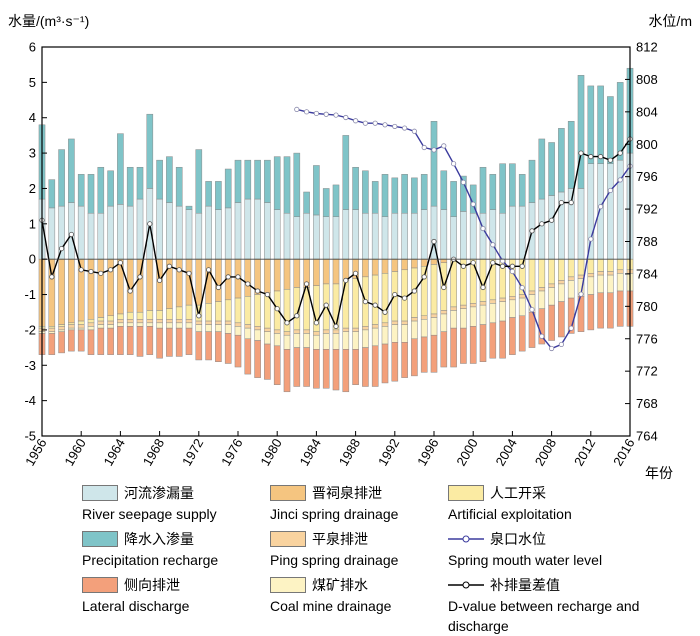  Describe the element at coordinates (32, 188) in the screenshot. I see `y-left-tick-label: 2` at that location.